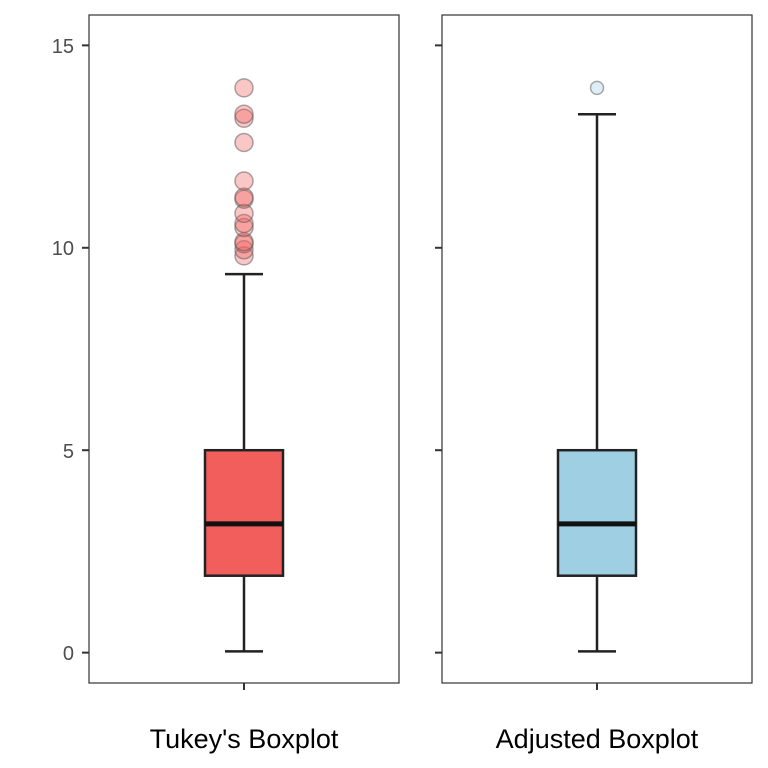 The image size is (768, 768). I want to click on y-tick-label-15: 15, so click(63, 47).